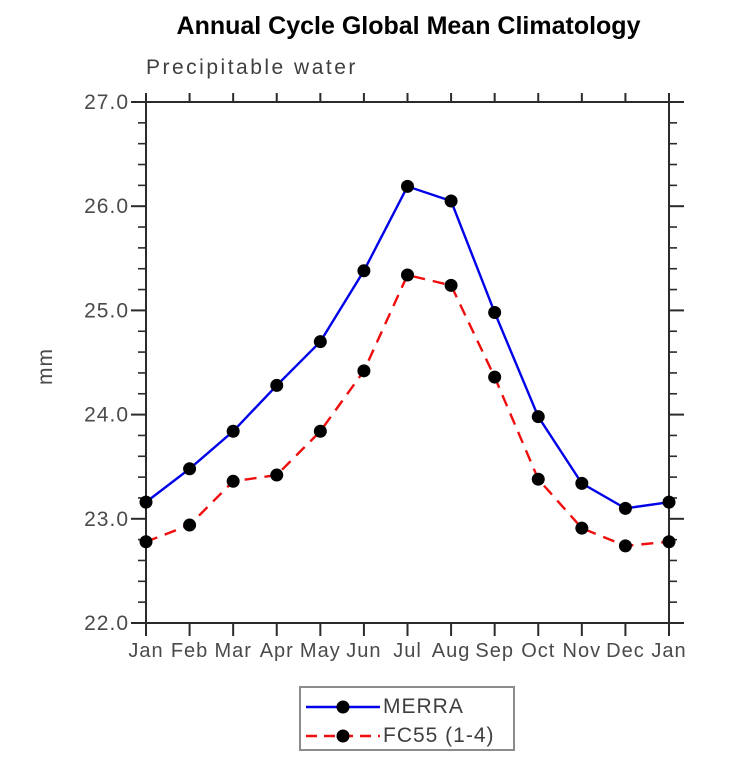  I want to click on data-point-fc55-oct, so click(538, 479).